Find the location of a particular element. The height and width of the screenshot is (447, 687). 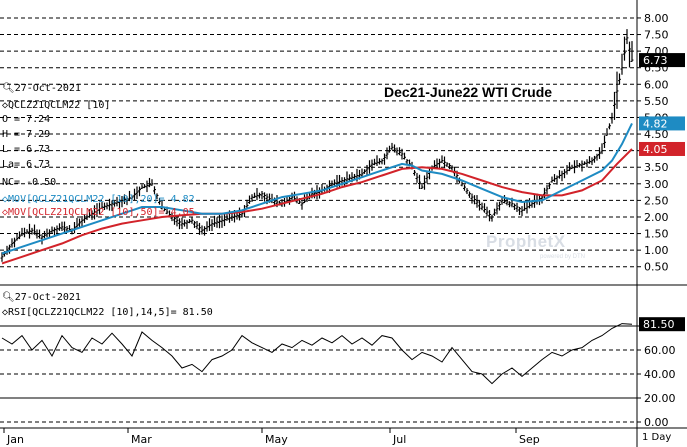

price-tick-label: 8.00 is located at coordinates (656, 18).